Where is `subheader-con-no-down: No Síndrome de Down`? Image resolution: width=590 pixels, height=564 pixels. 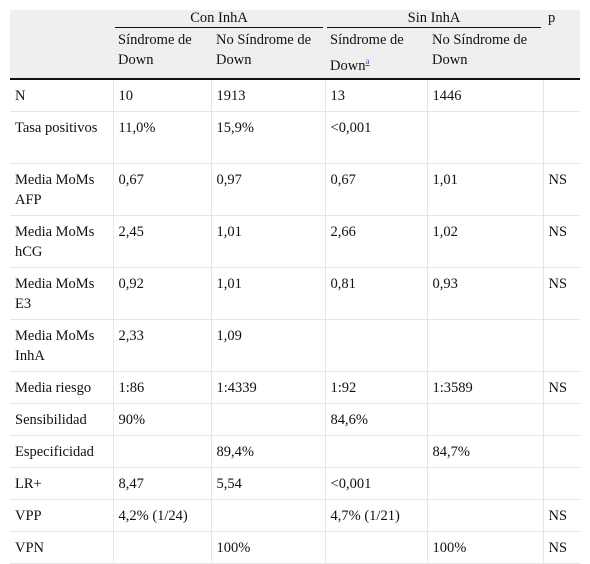 subheader-con-no-down: No Síndrome de Down is located at coordinates (264, 50).